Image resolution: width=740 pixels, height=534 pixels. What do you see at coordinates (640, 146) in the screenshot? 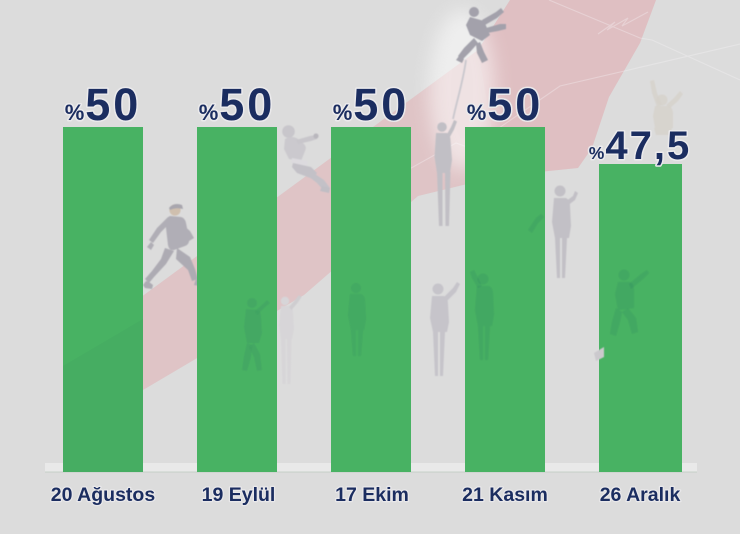
I see `svg-text: %47,5` at bounding box center [640, 146].